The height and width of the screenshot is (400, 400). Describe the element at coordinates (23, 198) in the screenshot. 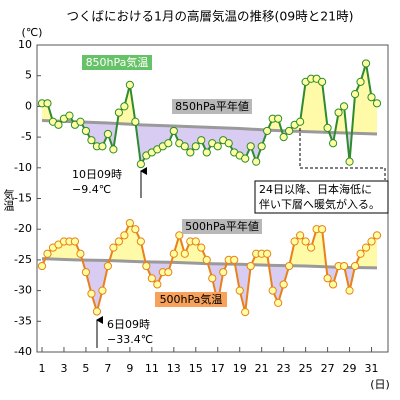

I see `y-tick-label: -15` at that location.